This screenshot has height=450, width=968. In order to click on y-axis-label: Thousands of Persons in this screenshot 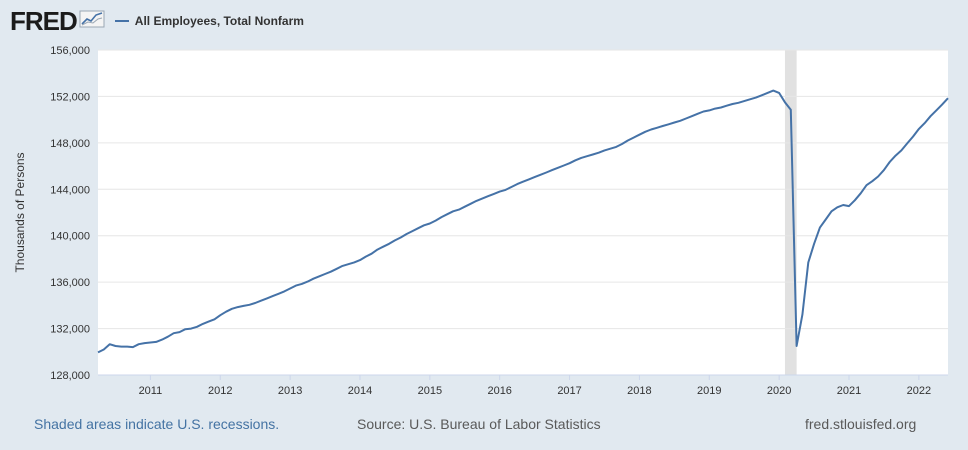, I will do `click(20, 212)`.